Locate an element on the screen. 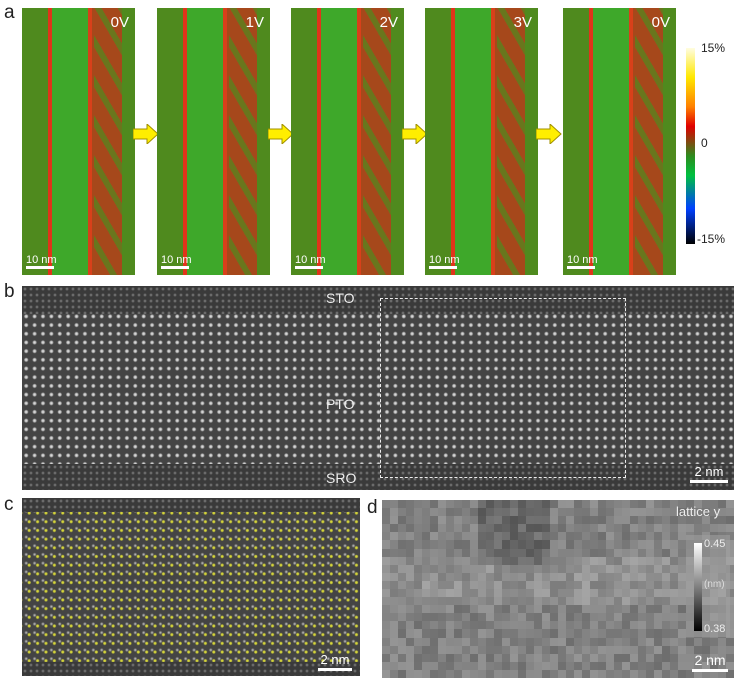  lattice-max: 0.45 is located at coordinates (715, 544).